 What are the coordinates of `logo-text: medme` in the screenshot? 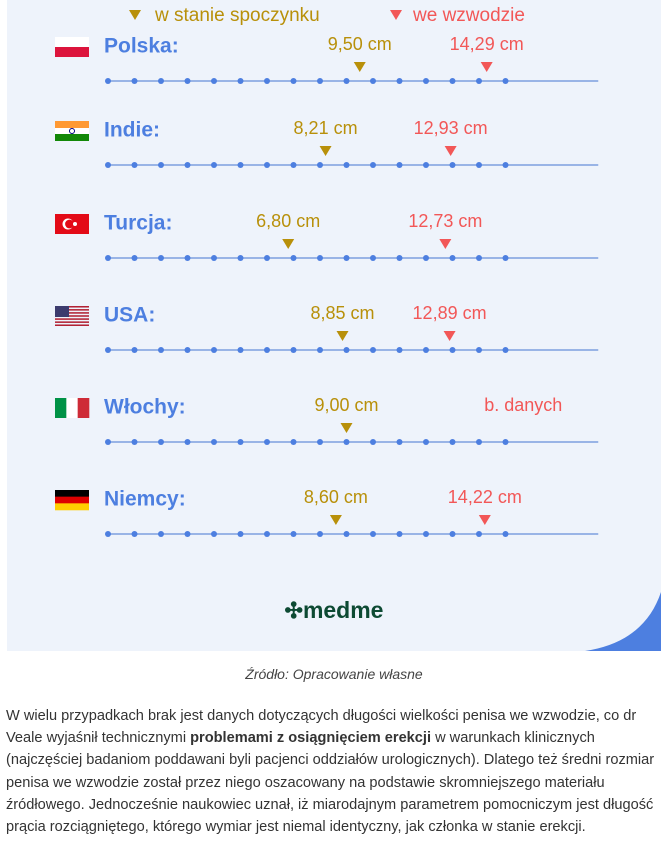 It's located at (343, 610).